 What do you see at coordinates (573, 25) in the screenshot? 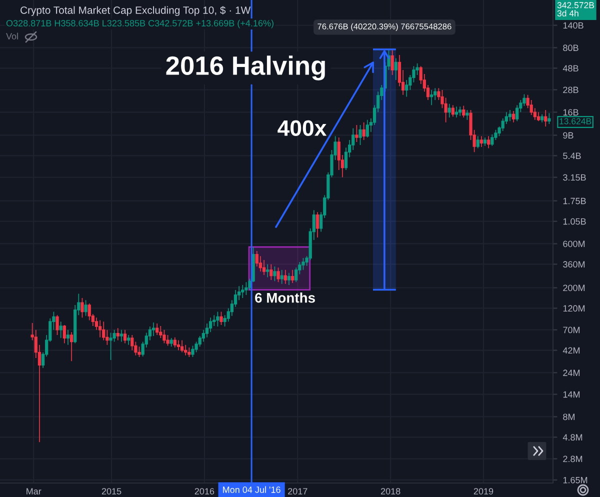
I see `y-tick-label: 140B` at bounding box center [573, 25].